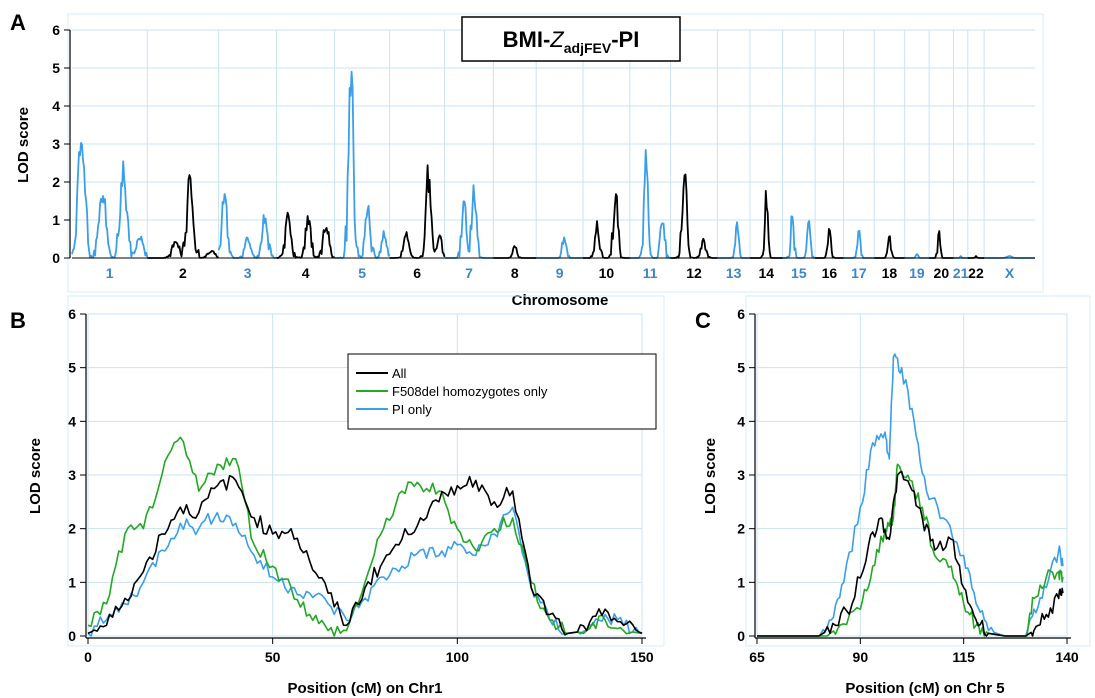 This screenshot has width=1095, height=698. I want to click on panel-b-x-label: Position (cM) on Chr1, so click(365, 688).